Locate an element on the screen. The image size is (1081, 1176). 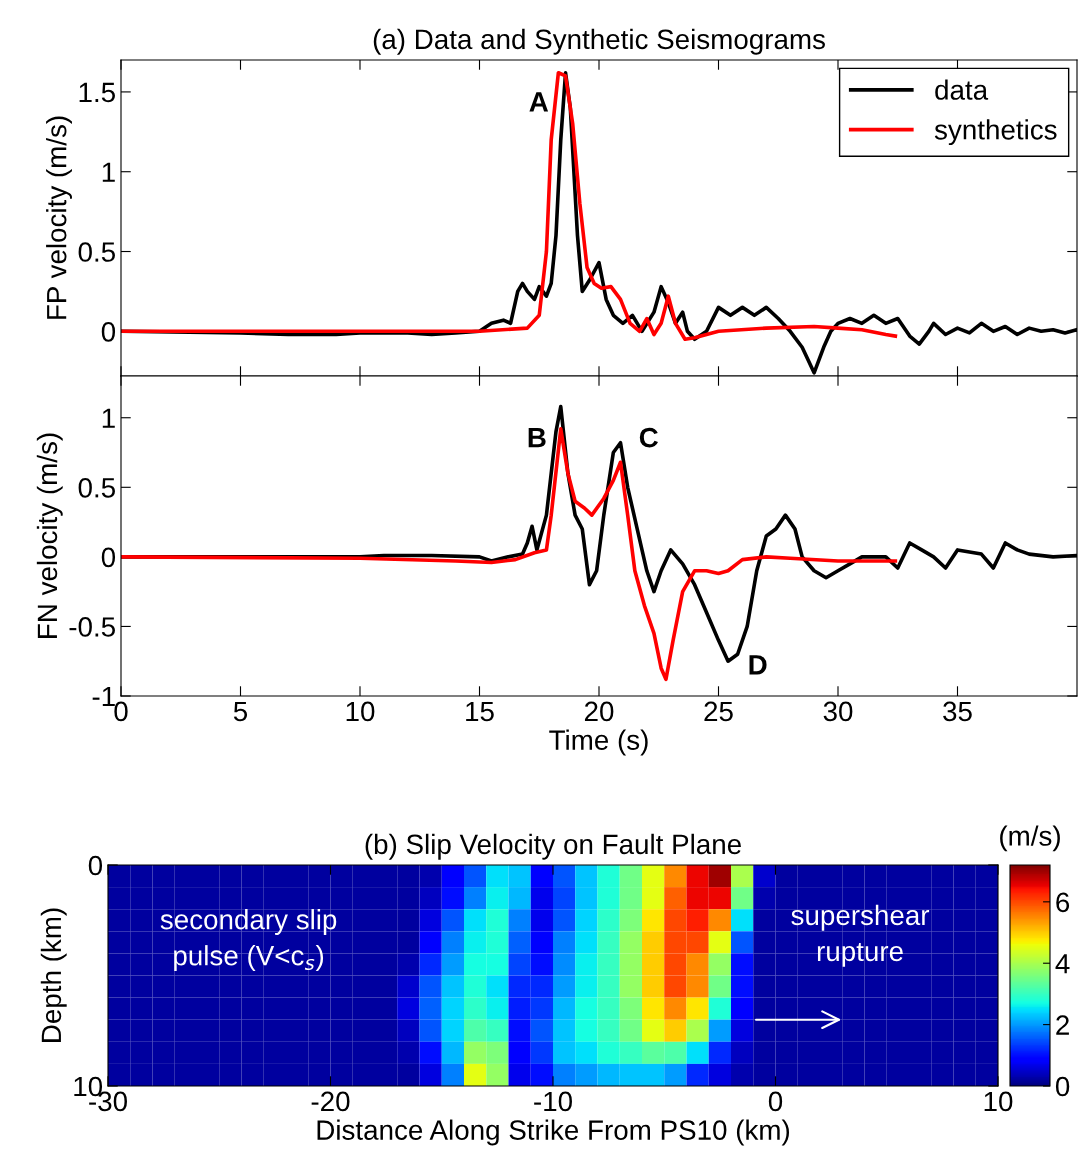
x-tick-label: 15 is located at coordinates (480, 711).